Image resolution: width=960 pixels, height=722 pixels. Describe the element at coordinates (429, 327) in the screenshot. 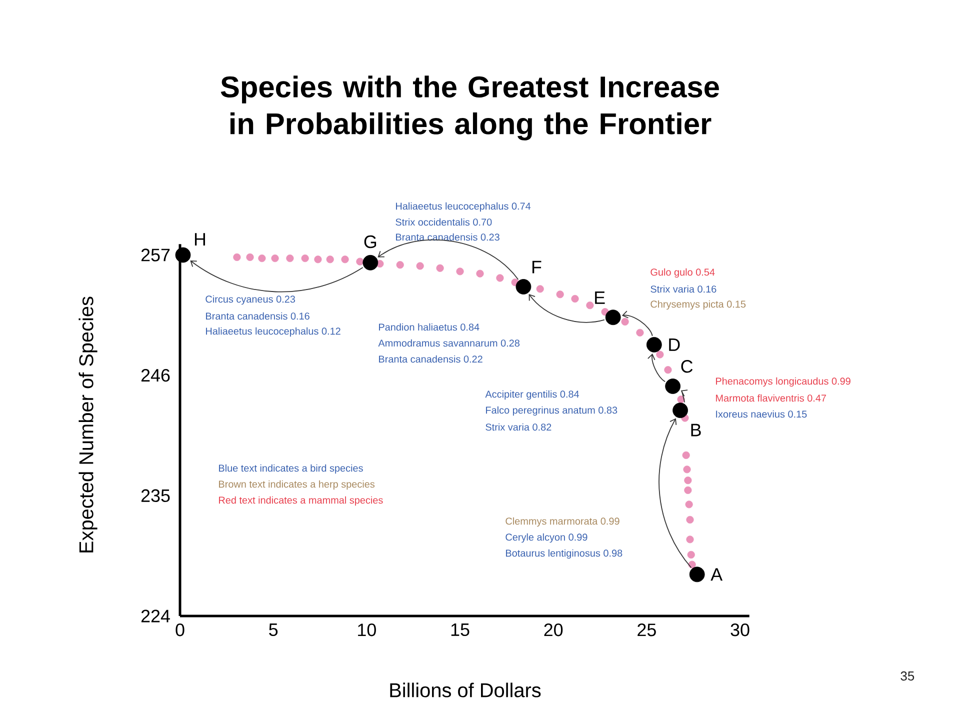

I see `annotation: Pandion haliaetus 0.84` at that location.